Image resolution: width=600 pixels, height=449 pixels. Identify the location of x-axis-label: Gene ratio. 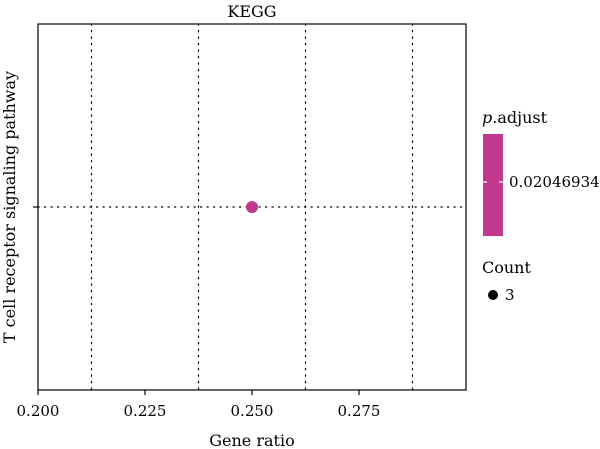
(251, 440).